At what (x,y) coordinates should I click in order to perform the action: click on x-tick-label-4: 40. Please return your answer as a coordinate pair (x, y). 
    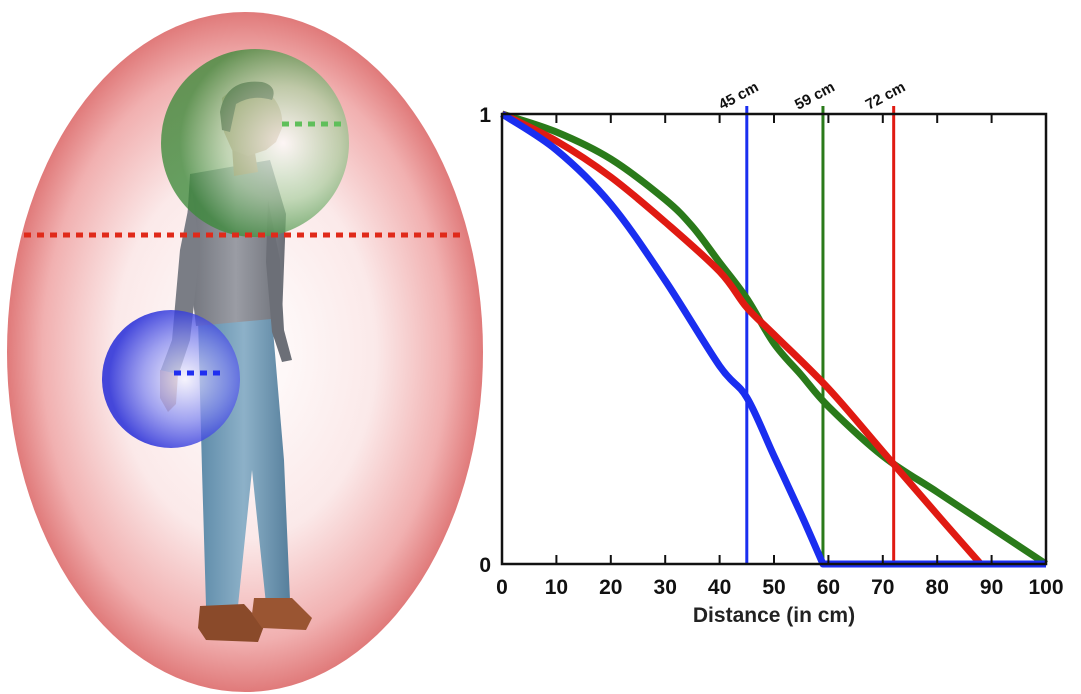
    Looking at the image, I should click on (719, 587).